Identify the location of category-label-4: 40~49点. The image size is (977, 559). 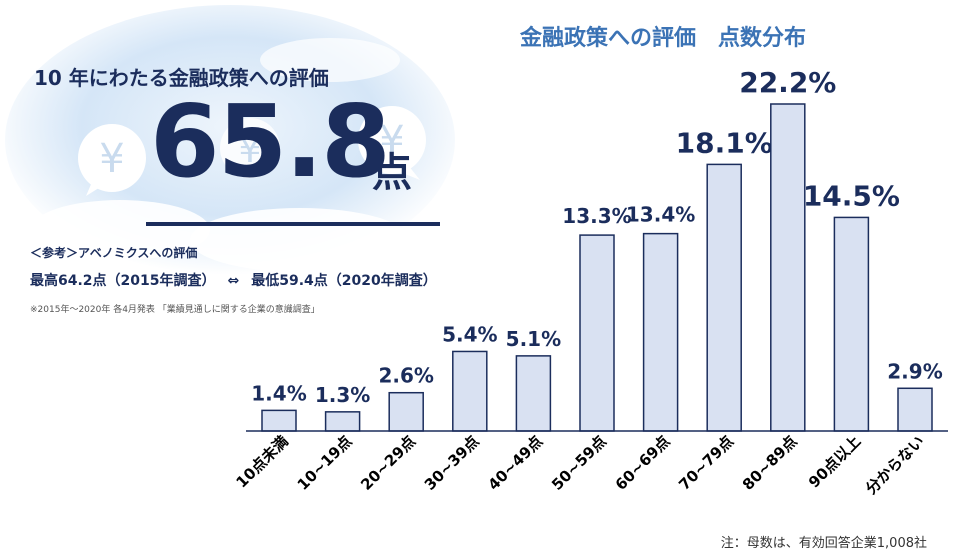
(515, 463).